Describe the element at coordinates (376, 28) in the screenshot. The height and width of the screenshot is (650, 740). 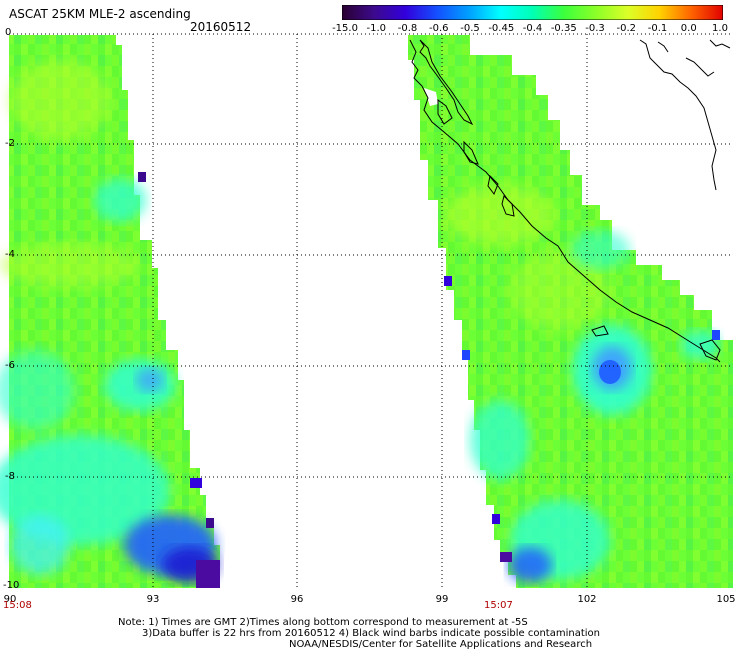
I see `colorbar-label: -1.0` at that location.